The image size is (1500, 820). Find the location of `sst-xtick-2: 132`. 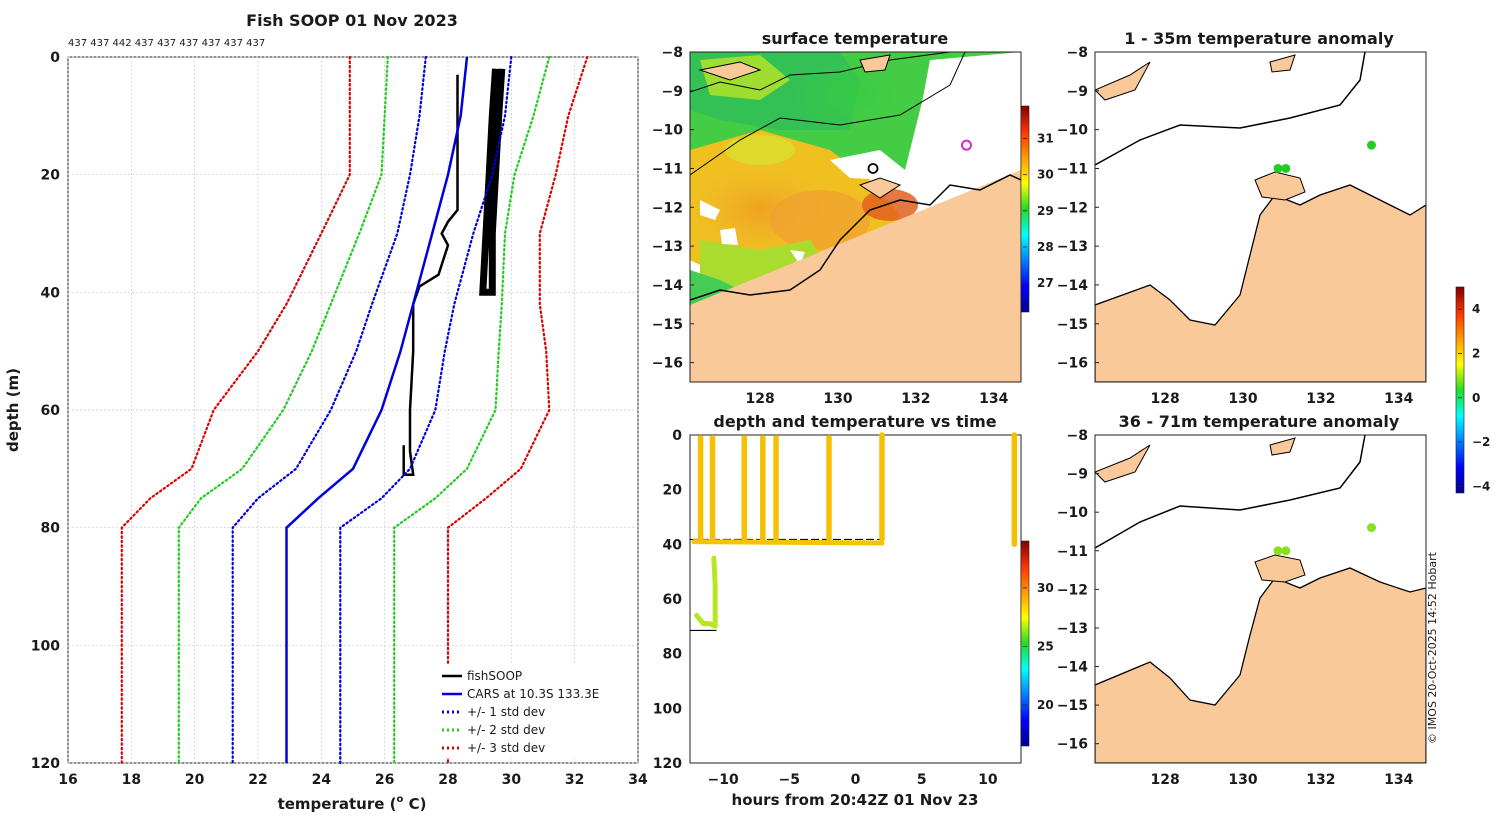

sst-xtick-2: 132 is located at coordinates (915, 399).